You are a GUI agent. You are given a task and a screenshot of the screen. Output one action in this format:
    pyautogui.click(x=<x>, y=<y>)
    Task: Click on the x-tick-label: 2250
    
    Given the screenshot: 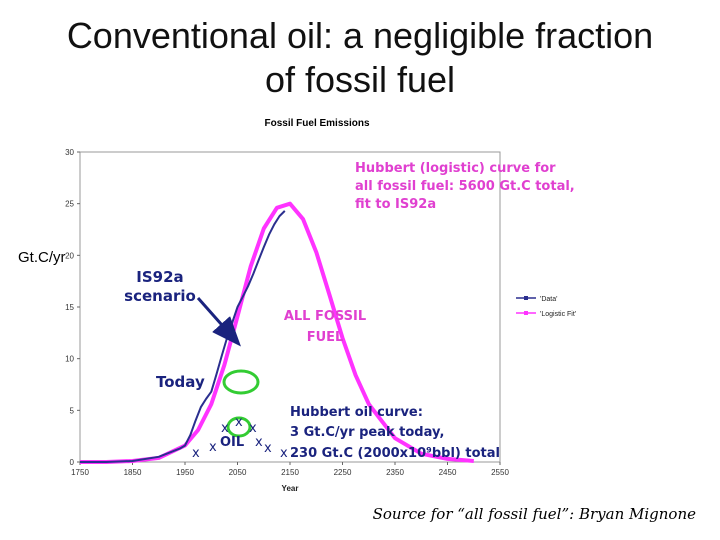 What is the action you would take?
    pyautogui.click(x=343, y=472)
    